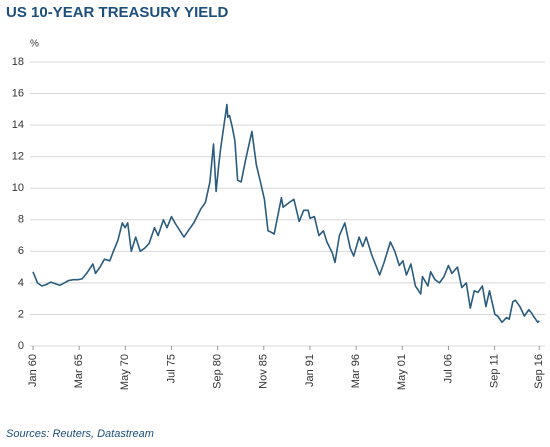  I want to click on x-tick-label: Jan 60, so click(33, 370).